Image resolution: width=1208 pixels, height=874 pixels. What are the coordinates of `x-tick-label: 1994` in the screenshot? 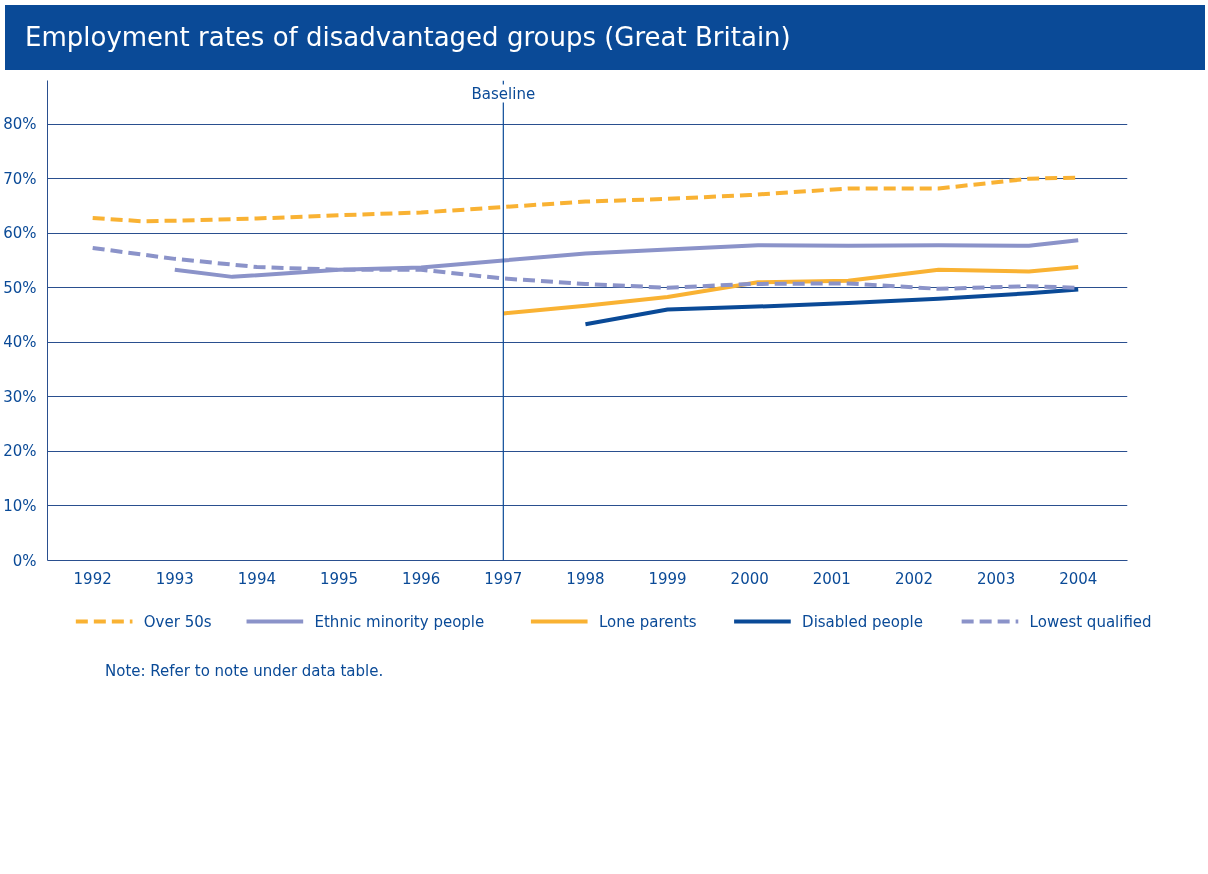 It's located at (257, 578).